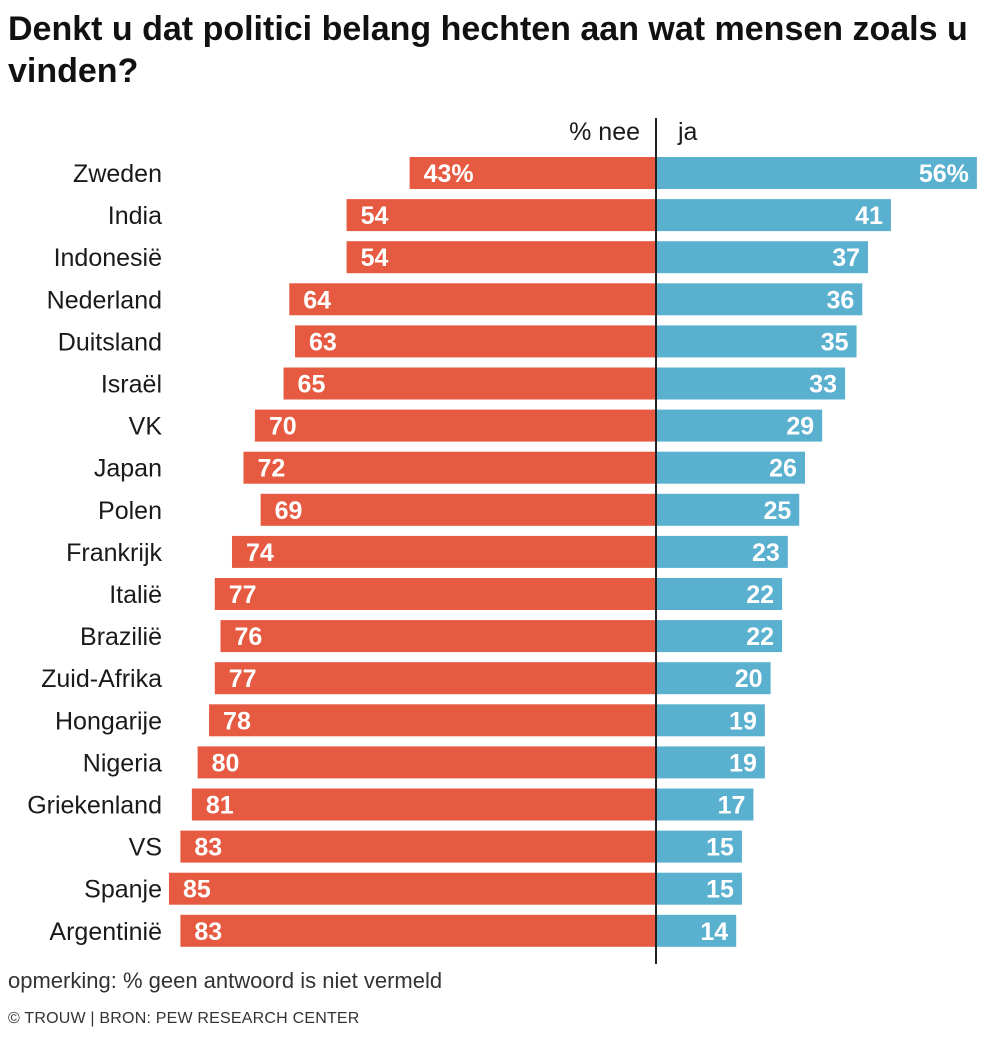 The width and height of the screenshot is (1000, 1037). I want to click on data-label-ja: 26, so click(783, 469).